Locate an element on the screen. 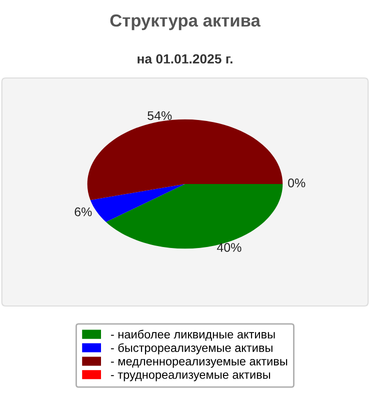  legend-label: - труднореализуемые активы is located at coordinates (190, 377).